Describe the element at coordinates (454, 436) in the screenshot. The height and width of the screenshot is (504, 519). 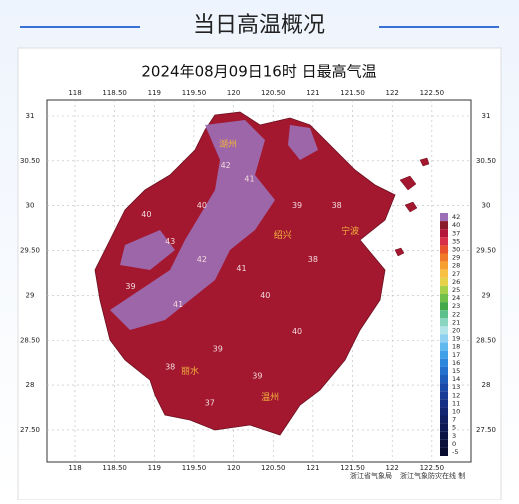
I see `legend-label: 3` at that location.